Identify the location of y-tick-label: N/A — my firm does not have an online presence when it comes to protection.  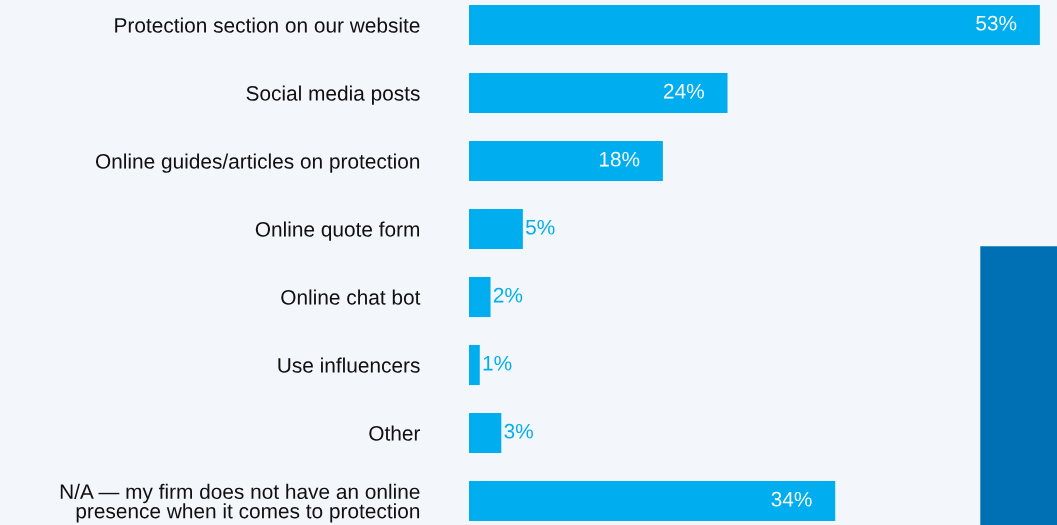
(240, 503).